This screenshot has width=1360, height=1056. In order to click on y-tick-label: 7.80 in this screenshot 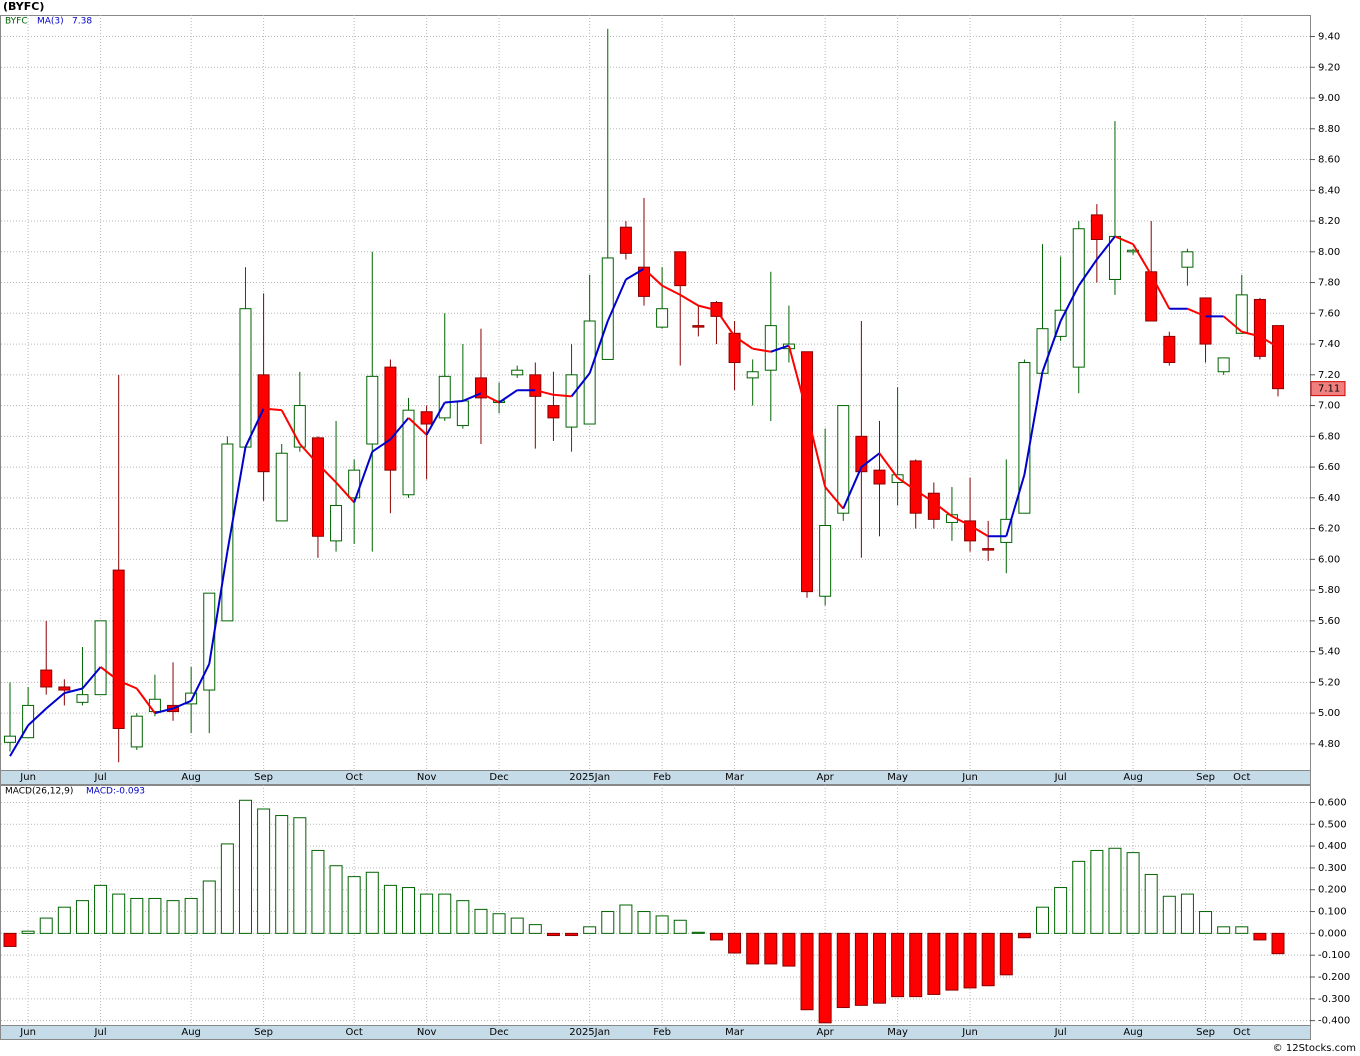, I will do `click(1329, 283)`.